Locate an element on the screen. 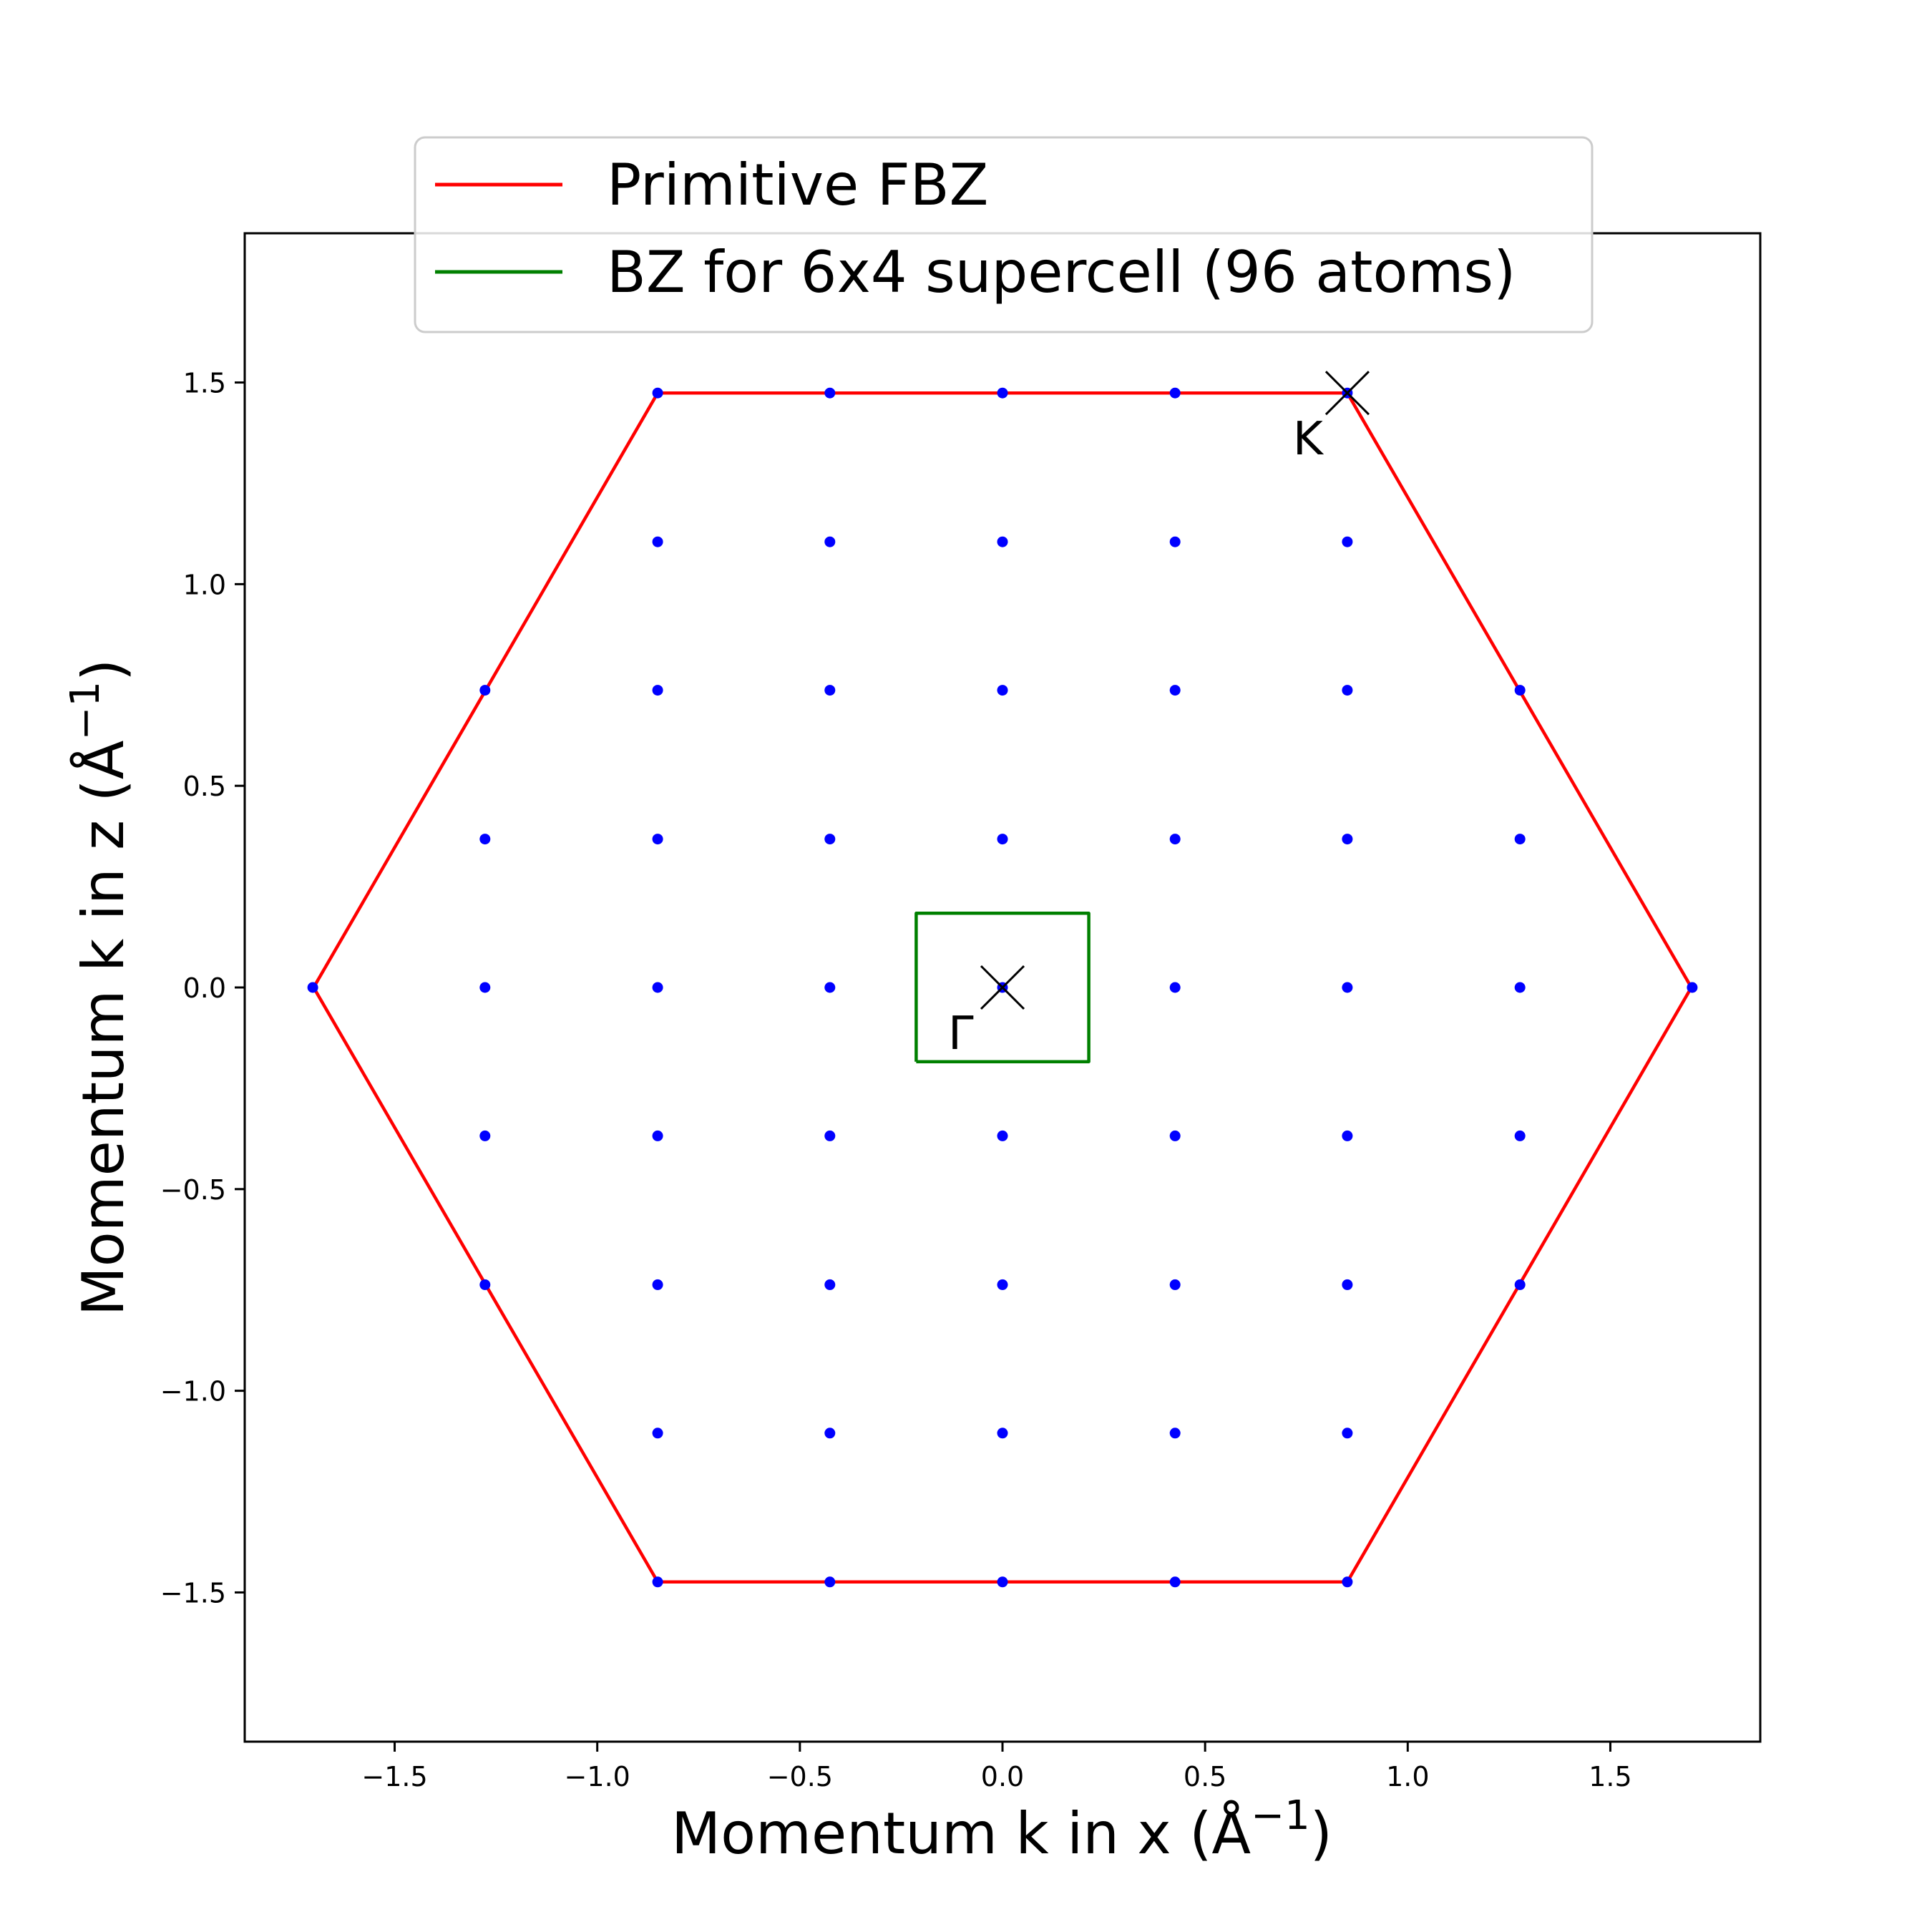  legend-label-supercell-bz: BZ for 6x4 supercell (96 atoms) is located at coordinates (1061, 272).